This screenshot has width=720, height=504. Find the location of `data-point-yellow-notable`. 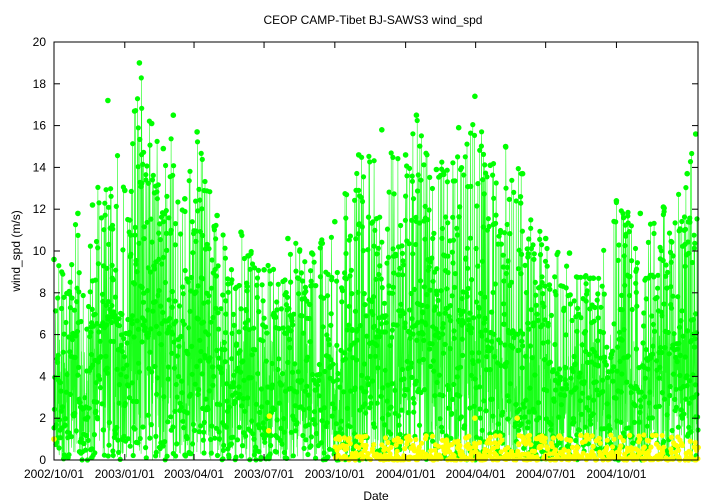

data-point-yellow-notable is located at coordinates (269, 416).